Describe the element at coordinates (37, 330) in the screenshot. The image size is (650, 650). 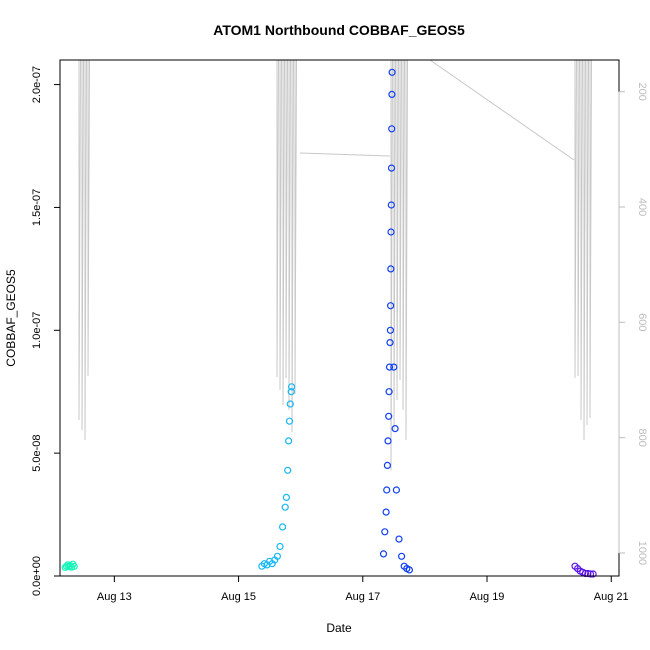
I see `y-tick-label: 1.0e-07` at that location.